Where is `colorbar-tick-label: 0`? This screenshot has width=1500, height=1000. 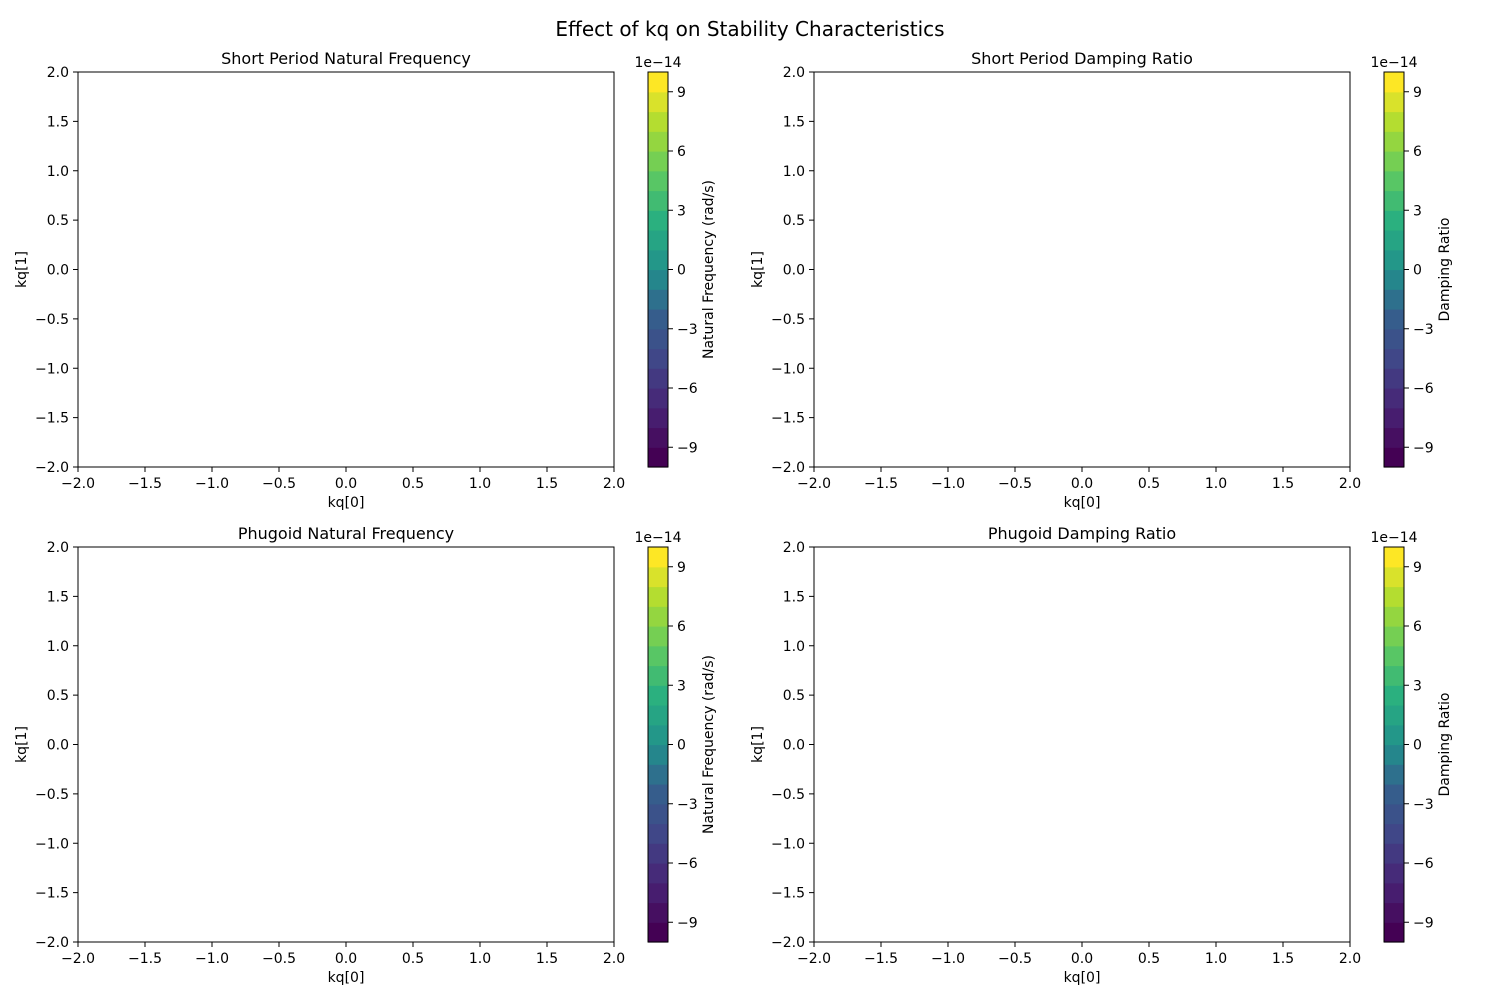
colorbar-tick-label: 0 is located at coordinates (681, 746).